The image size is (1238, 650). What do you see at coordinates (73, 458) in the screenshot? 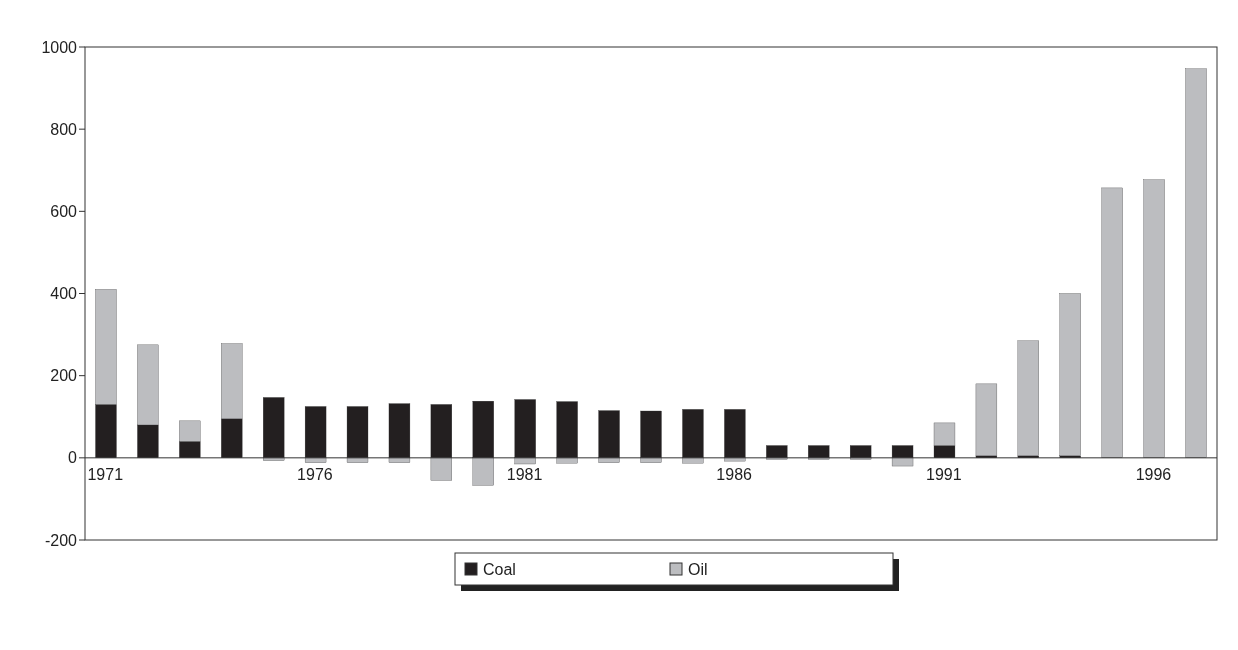
I see `y-tick-label: 0` at bounding box center [73, 458].